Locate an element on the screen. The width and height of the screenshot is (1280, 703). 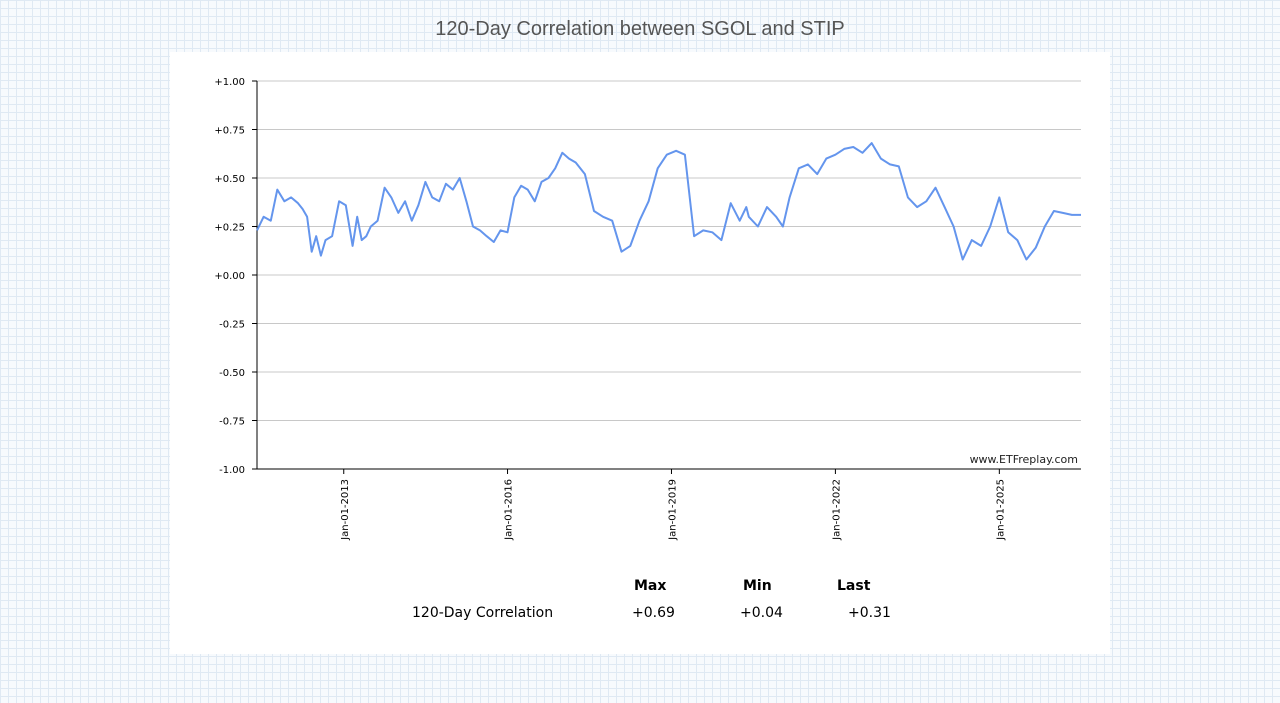
y-tick-label: +0.00 is located at coordinates (229, 276).